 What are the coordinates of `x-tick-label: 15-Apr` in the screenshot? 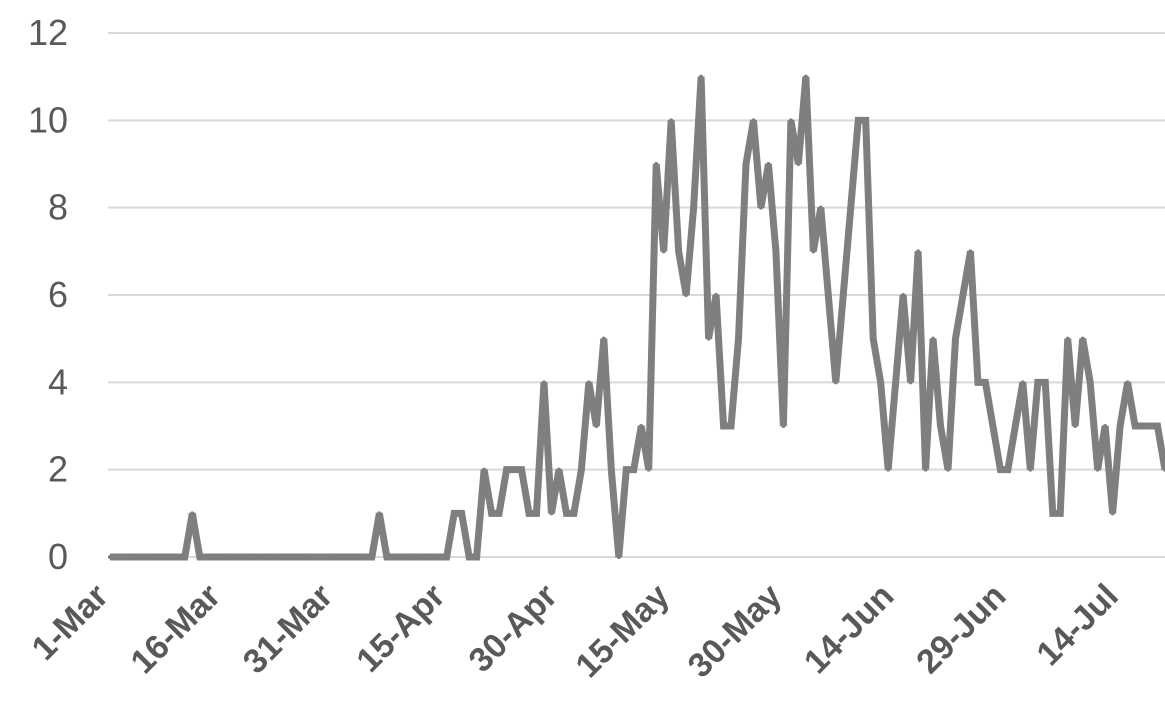 It's located at (400, 628).